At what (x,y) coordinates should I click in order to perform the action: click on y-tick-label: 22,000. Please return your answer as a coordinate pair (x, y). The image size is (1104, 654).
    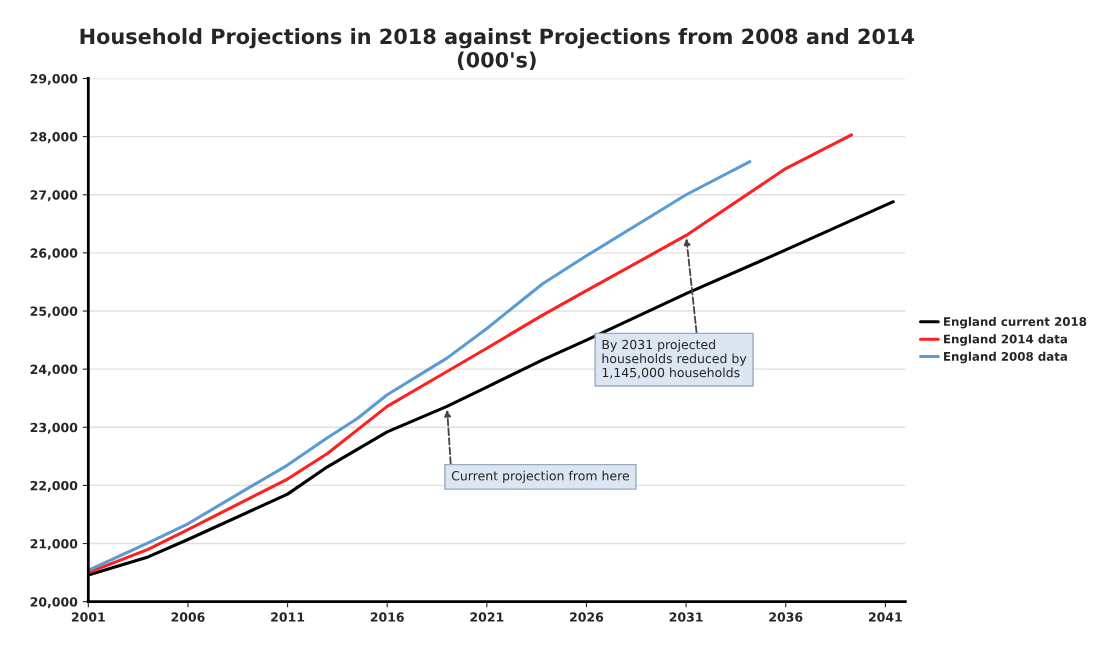
    Looking at the image, I should click on (54, 486).